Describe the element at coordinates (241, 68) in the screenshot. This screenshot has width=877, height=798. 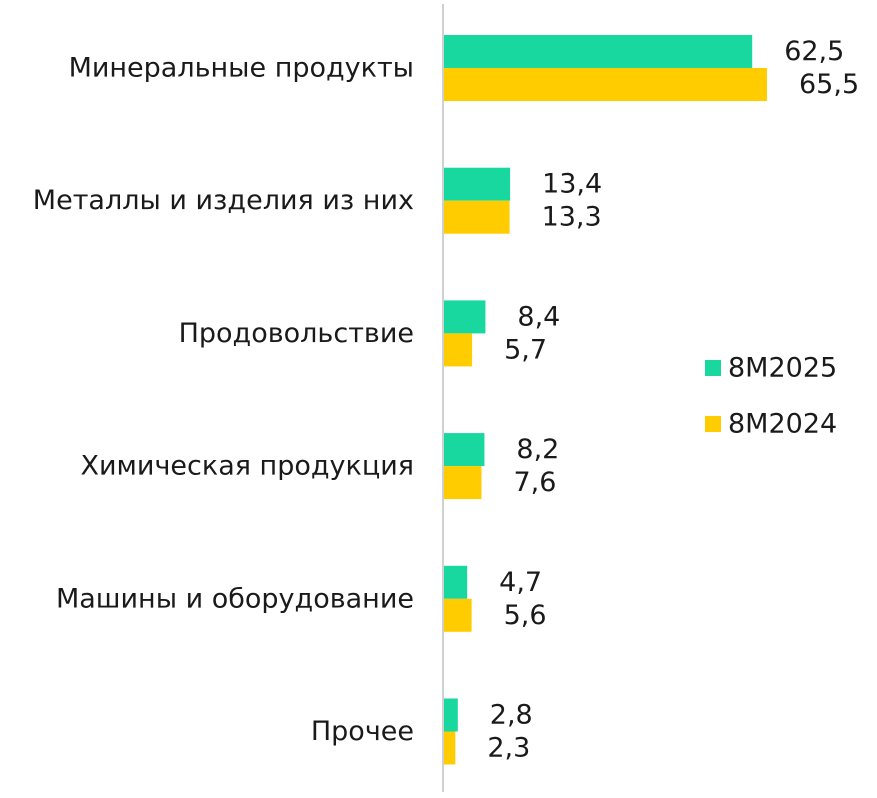
I see `category-label: Минеральные продукты` at that location.